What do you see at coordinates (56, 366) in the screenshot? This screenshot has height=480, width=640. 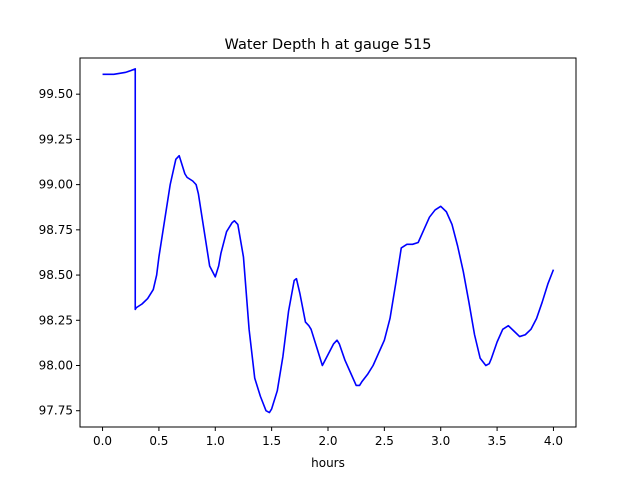 I see `y-tick-label: 98.00` at bounding box center [56, 366].